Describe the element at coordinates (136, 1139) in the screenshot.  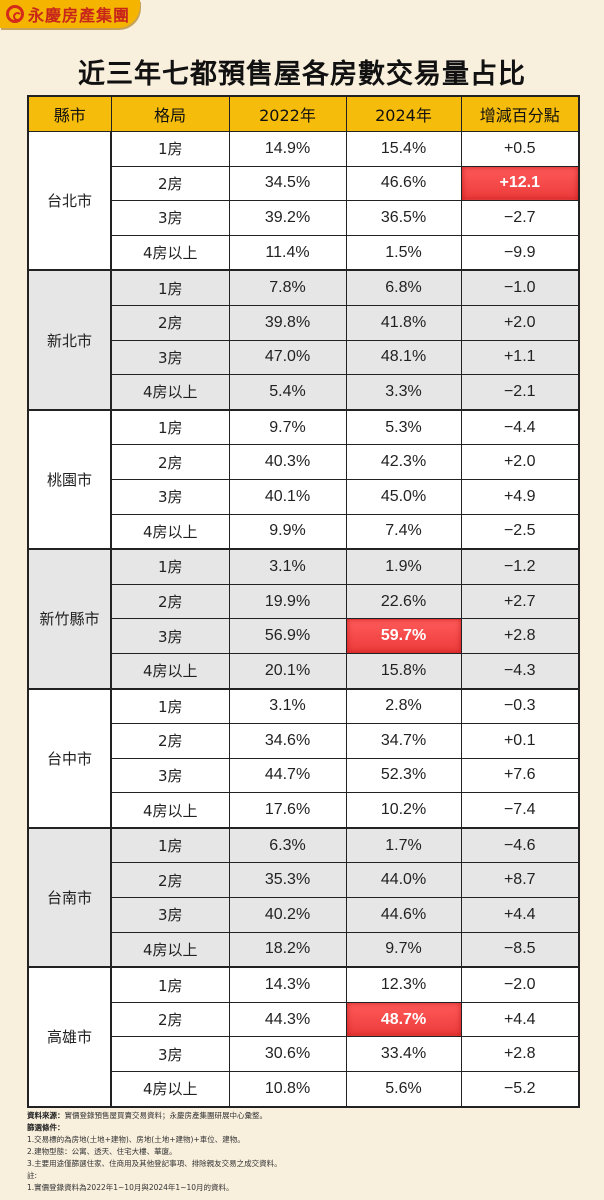
I see `filter-item: 1.交易標的為房地(土地+建物)、房地(土地+建物)+車位、建物。` at that location.